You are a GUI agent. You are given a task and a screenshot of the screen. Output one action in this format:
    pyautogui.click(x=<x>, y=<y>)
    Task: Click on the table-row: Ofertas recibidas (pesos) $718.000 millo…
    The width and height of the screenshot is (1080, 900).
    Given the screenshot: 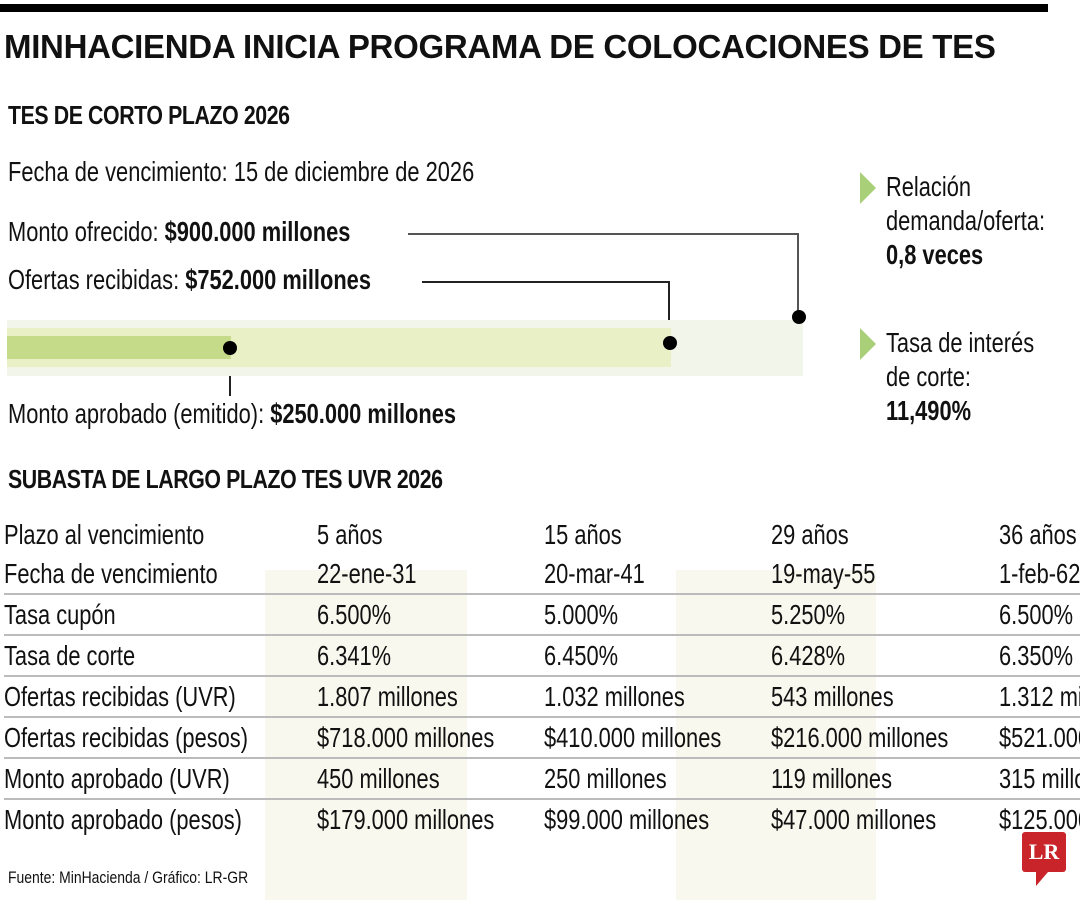 What is the action you would take?
    pyautogui.click(x=542, y=737)
    